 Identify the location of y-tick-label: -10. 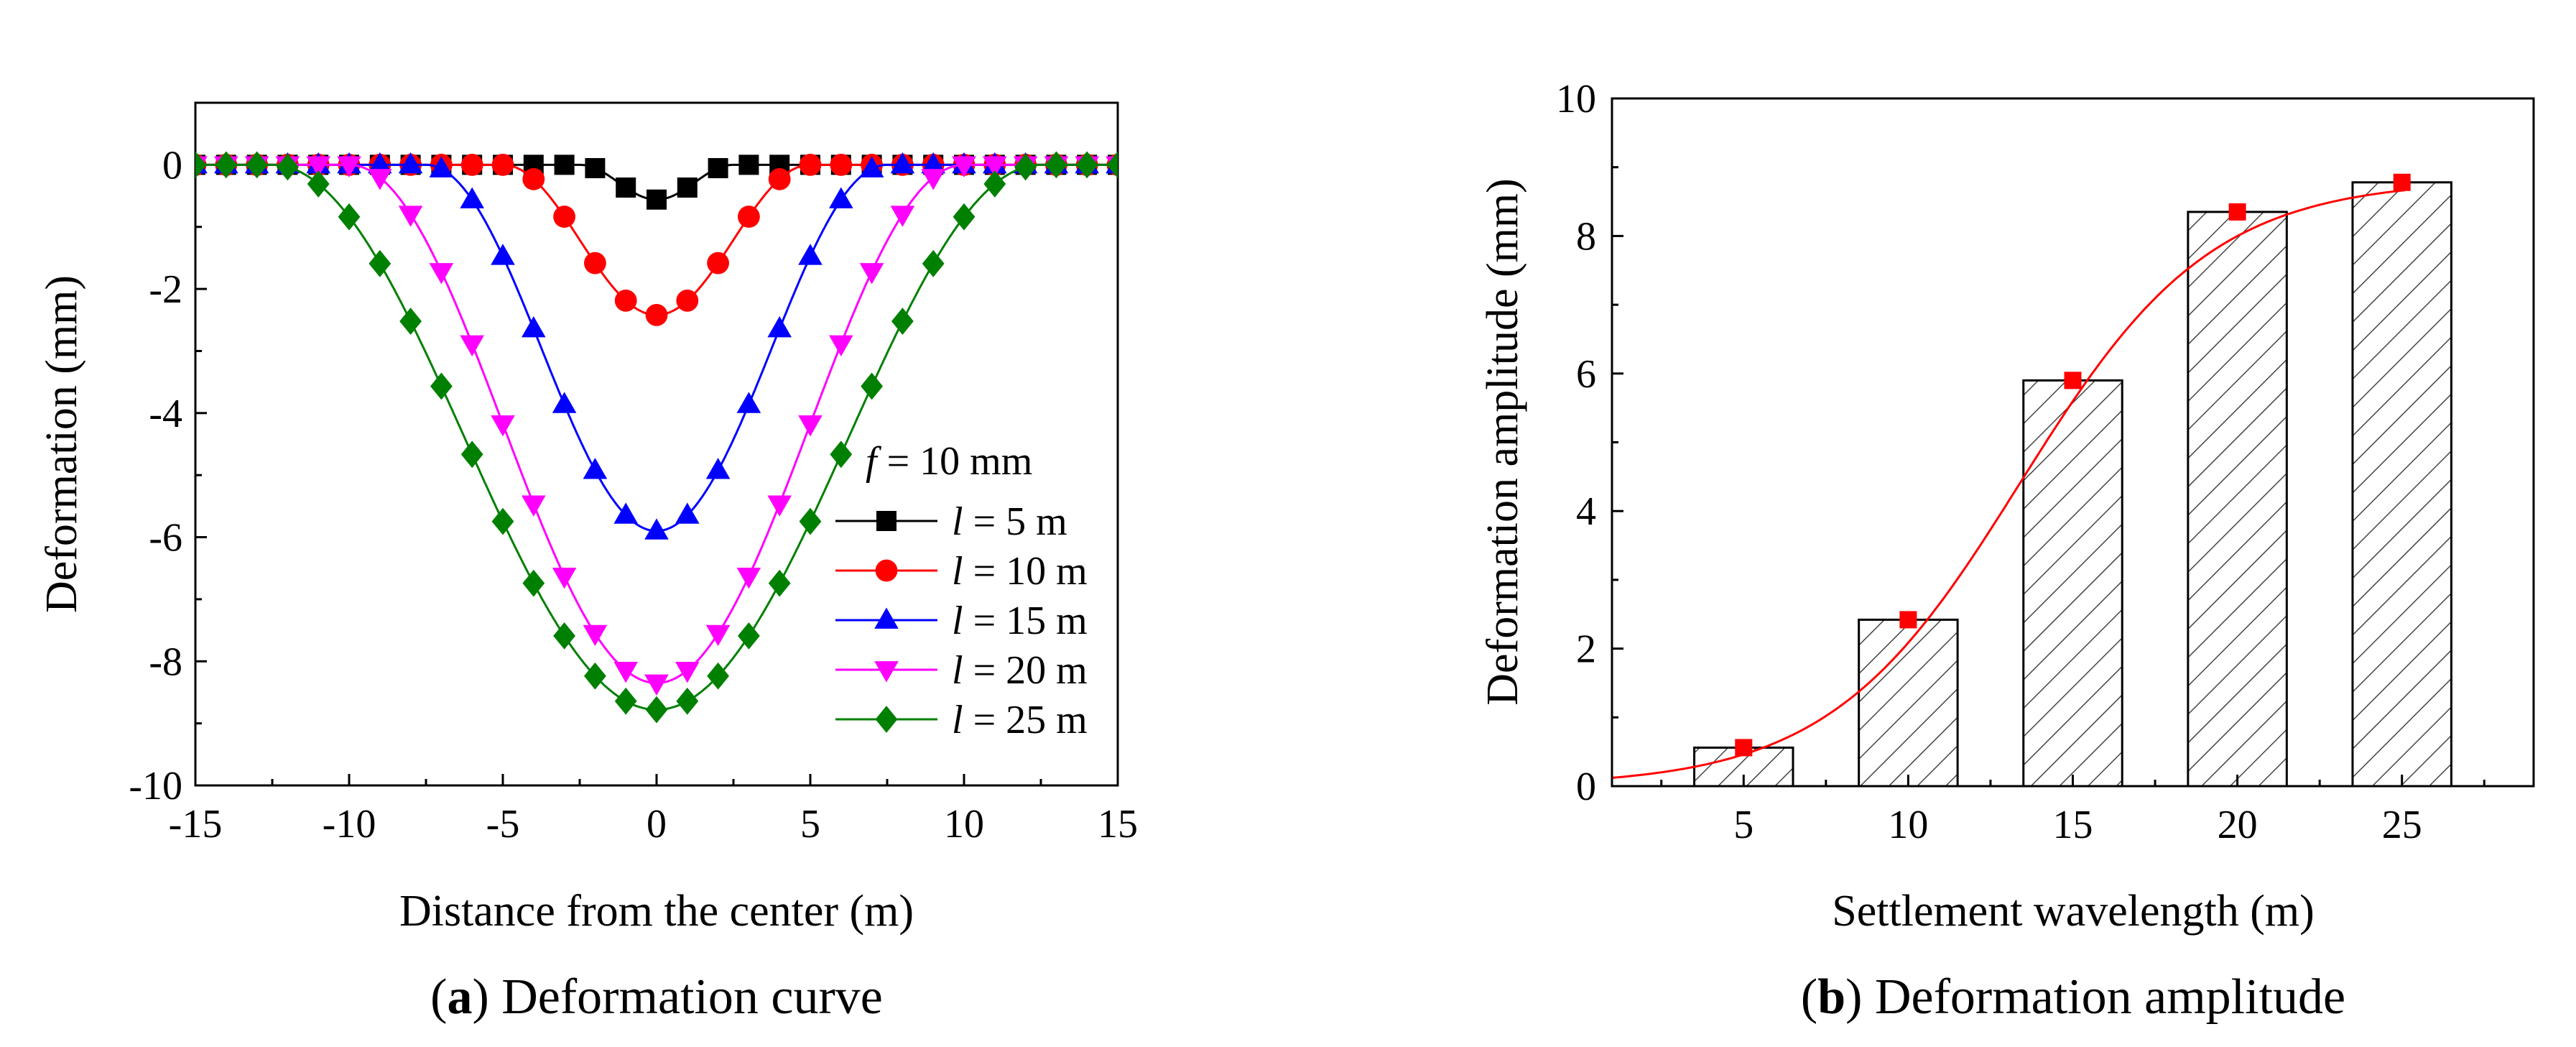
(155, 786).